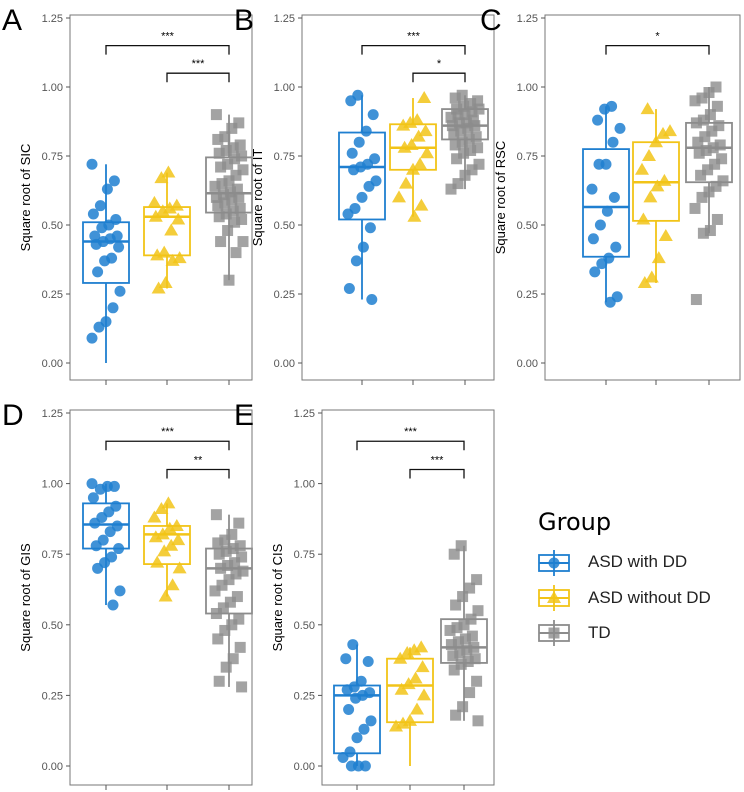 This screenshot has height=792, width=744. Describe the element at coordinates (244, 415) in the screenshot. I see `panel-letter: E` at that location.